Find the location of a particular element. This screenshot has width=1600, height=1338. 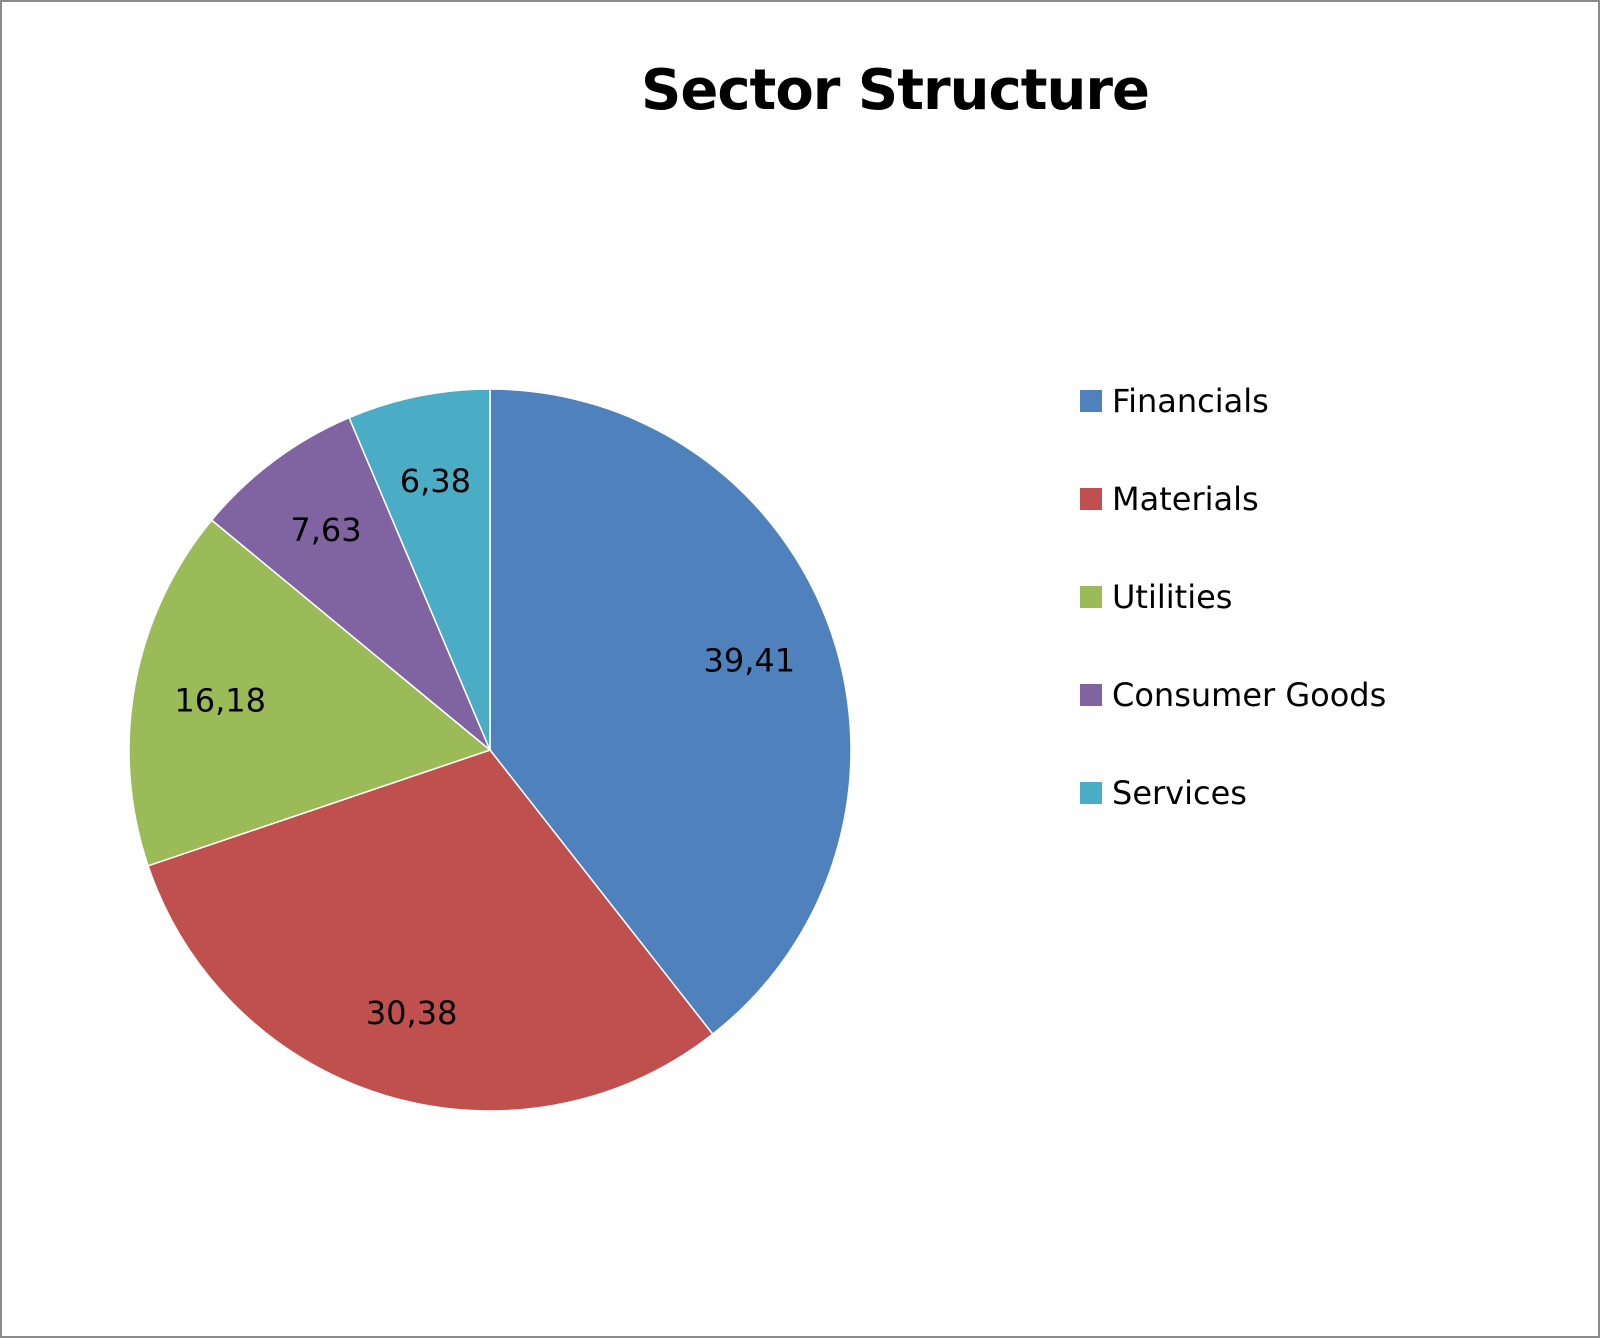

pie-slice-financials is located at coordinates (670, 712).